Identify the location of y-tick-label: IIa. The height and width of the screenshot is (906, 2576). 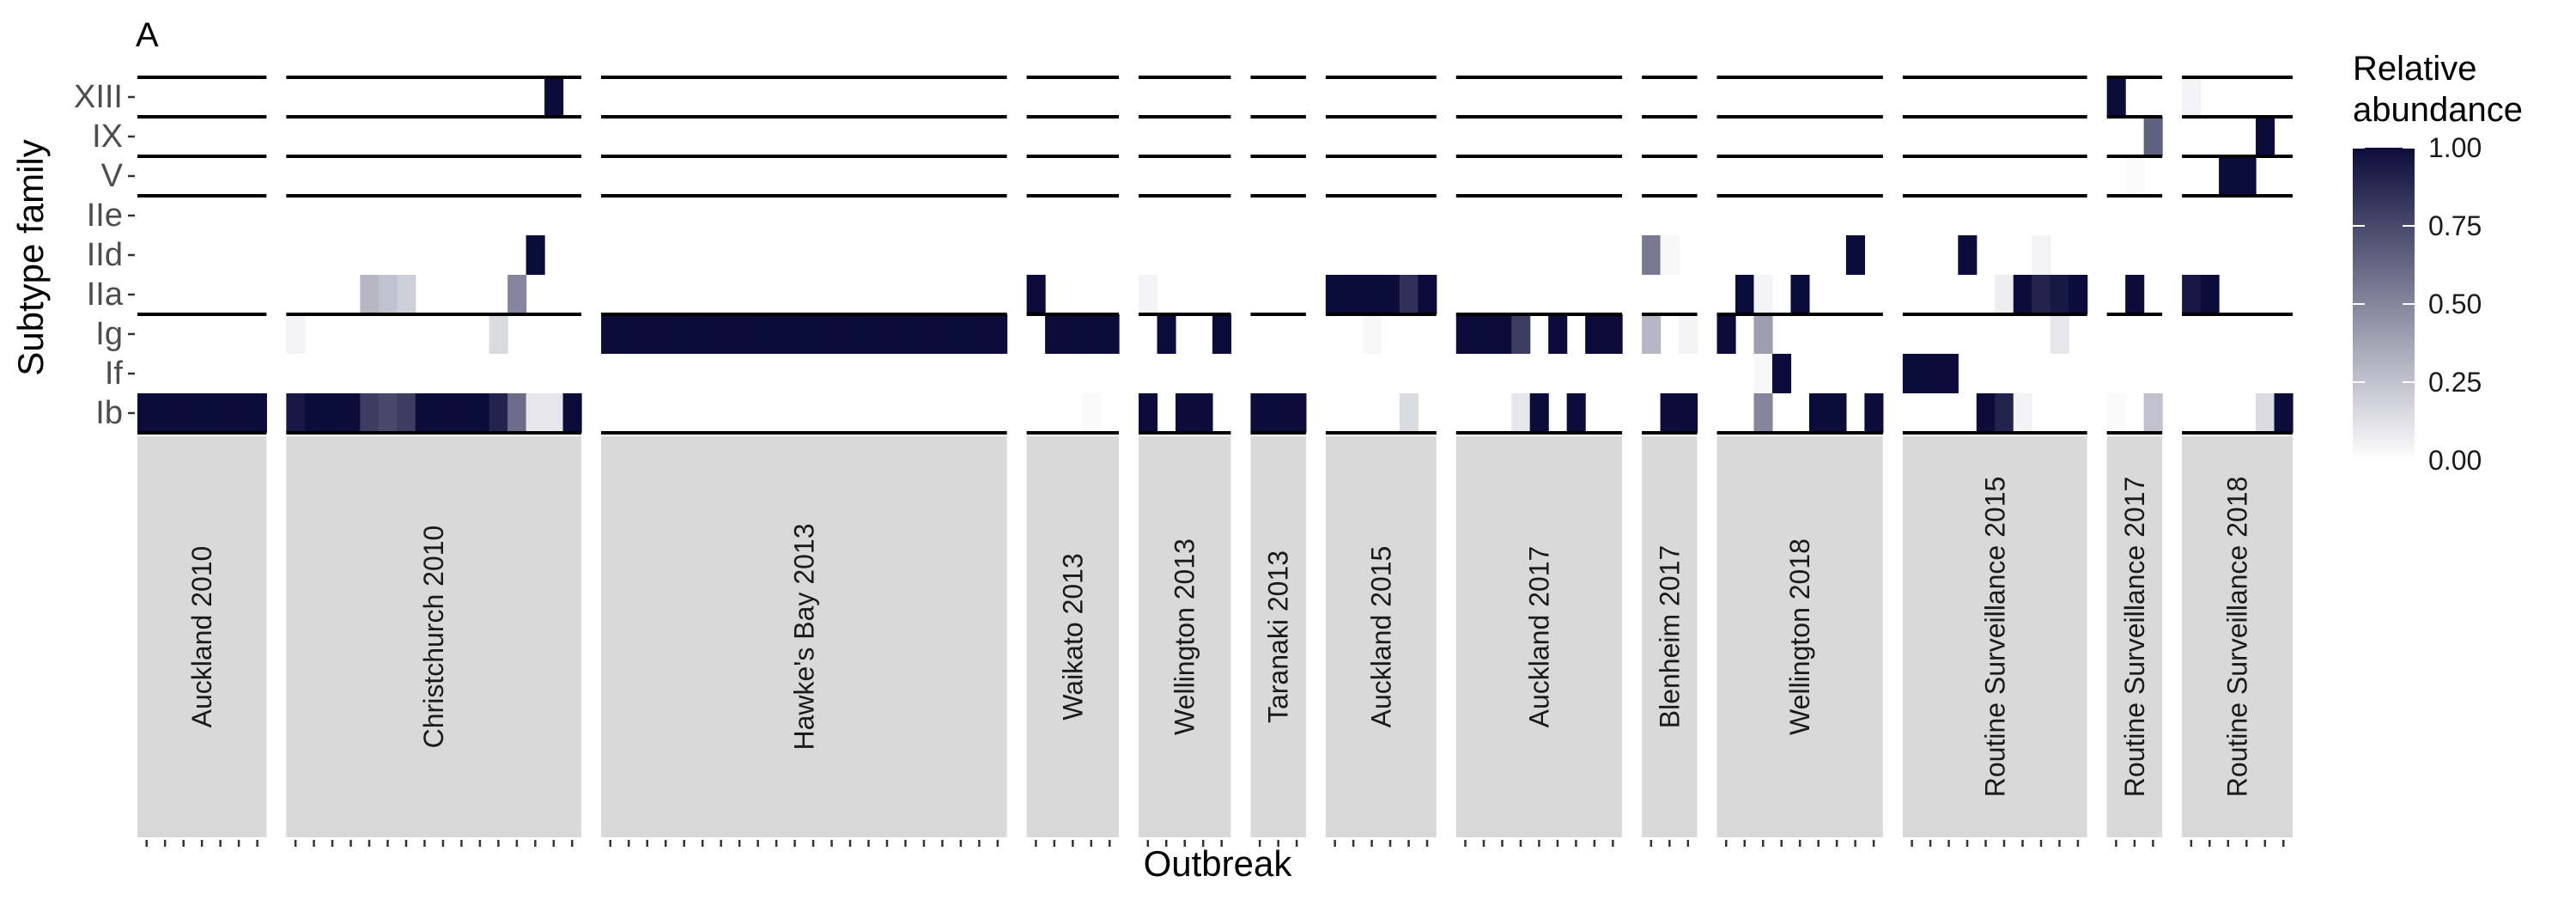
(106, 295).